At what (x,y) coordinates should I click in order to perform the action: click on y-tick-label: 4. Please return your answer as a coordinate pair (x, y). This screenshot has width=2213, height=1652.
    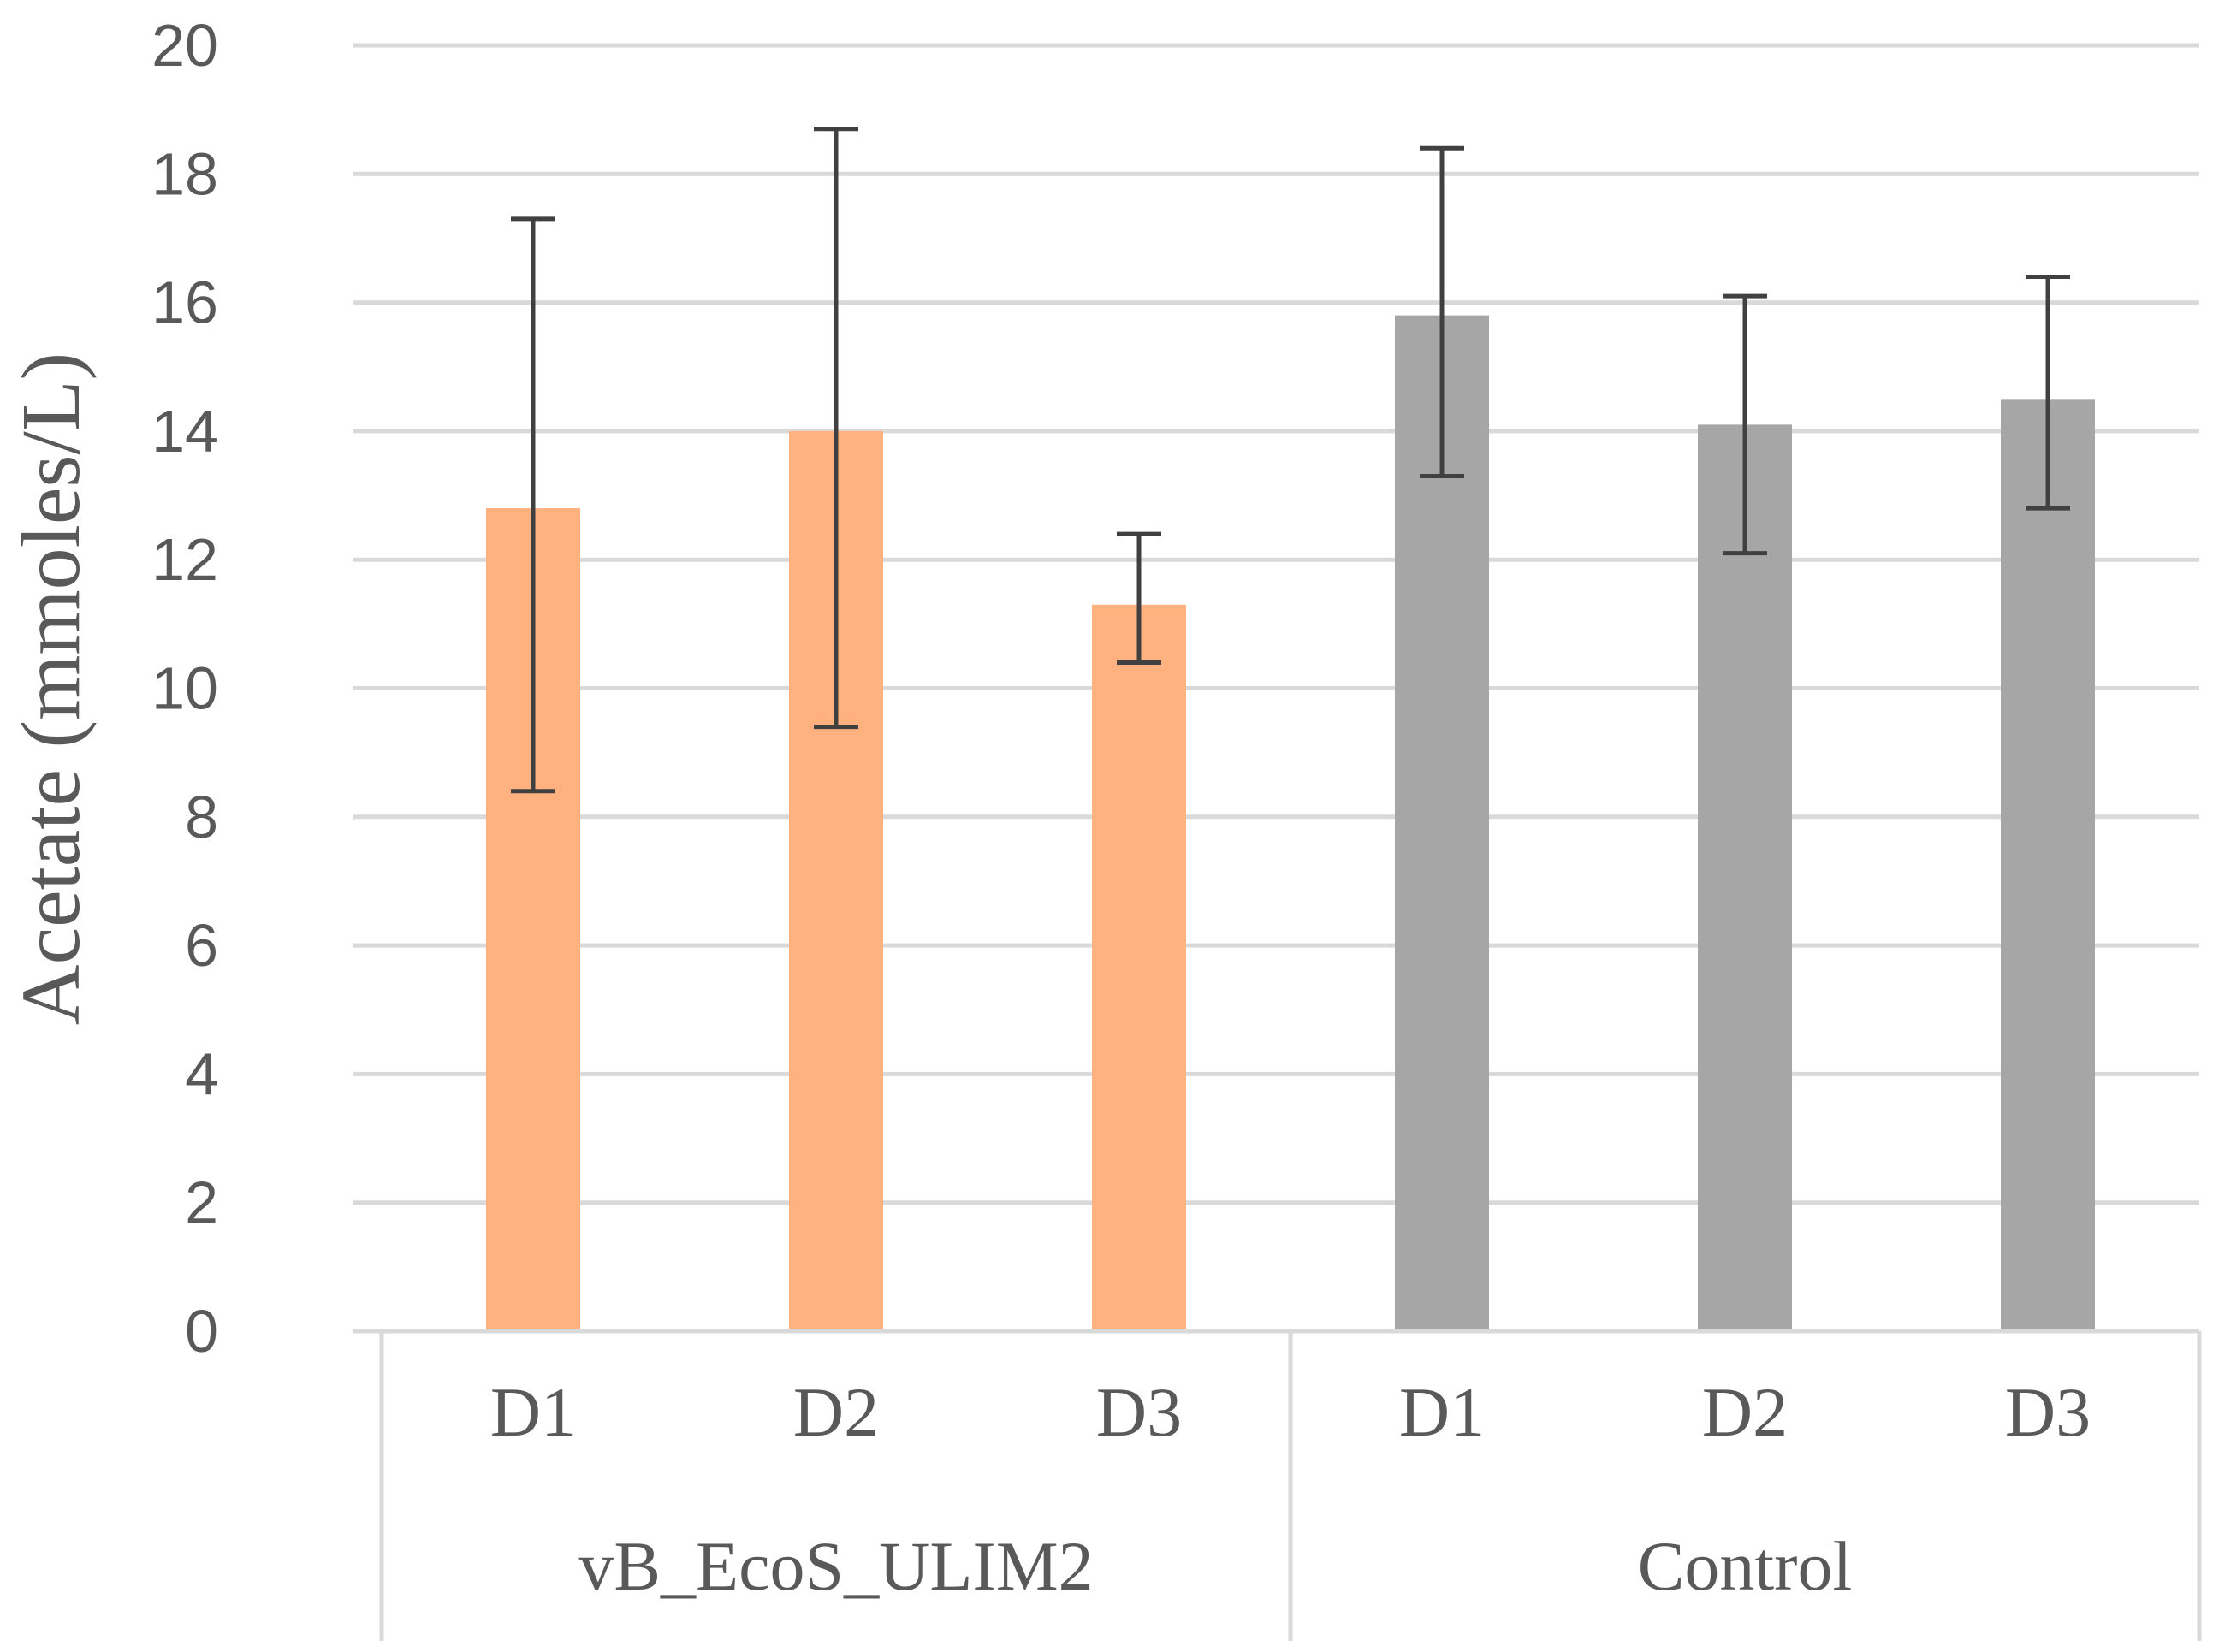
    Looking at the image, I should click on (202, 1073).